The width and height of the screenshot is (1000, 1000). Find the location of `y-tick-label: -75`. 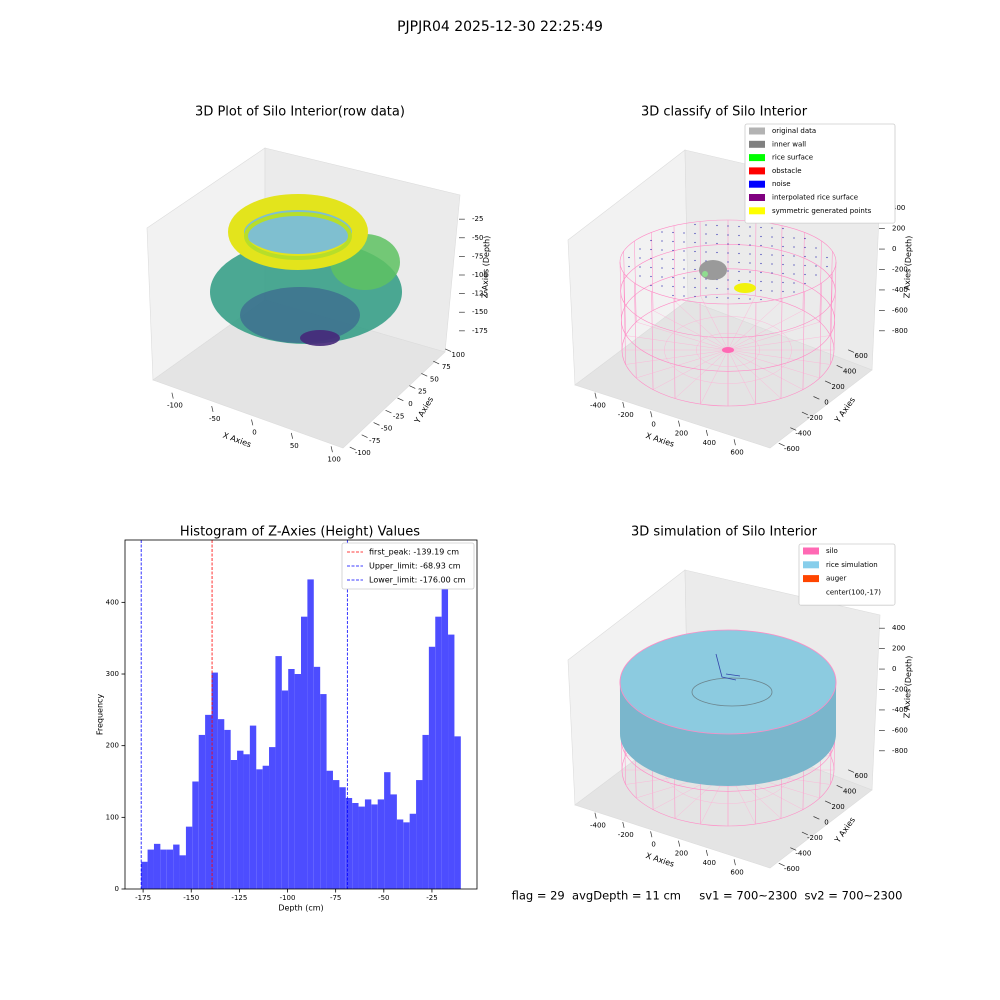

y-tick-label: -75 is located at coordinates (374, 441).